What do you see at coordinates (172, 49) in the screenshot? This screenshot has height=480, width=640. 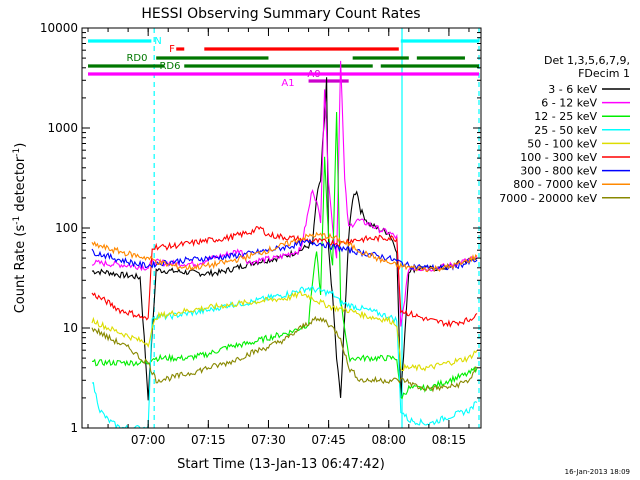 I see `flag-label-f: F` at bounding box center [172, 49].